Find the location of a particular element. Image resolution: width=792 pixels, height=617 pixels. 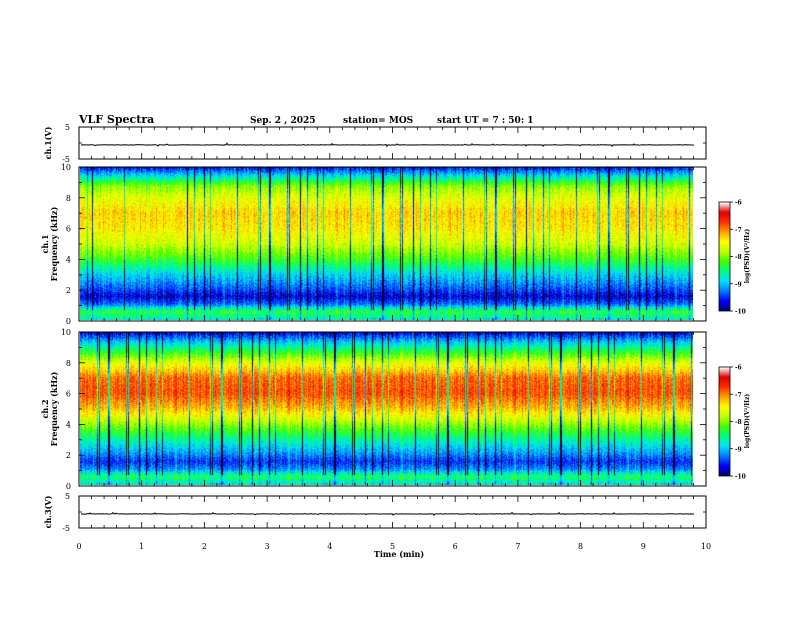

figure-title: VLF Spectra is located at coordinates (116, 119).